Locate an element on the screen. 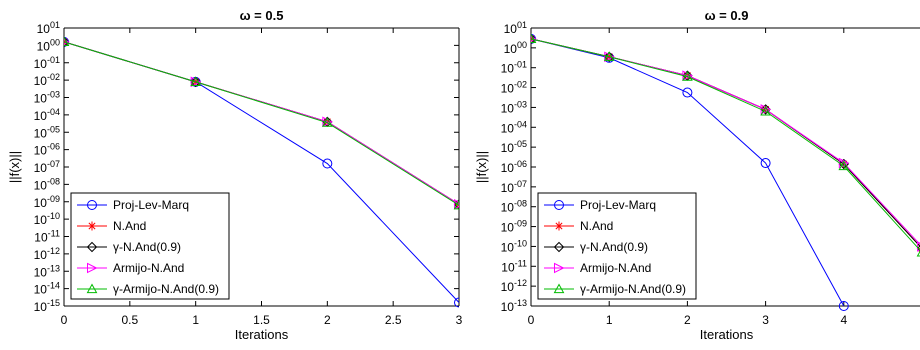 This screenshot has width=920, height=350. y-tick-label: 10-15 is located at coordinates (47, 306).